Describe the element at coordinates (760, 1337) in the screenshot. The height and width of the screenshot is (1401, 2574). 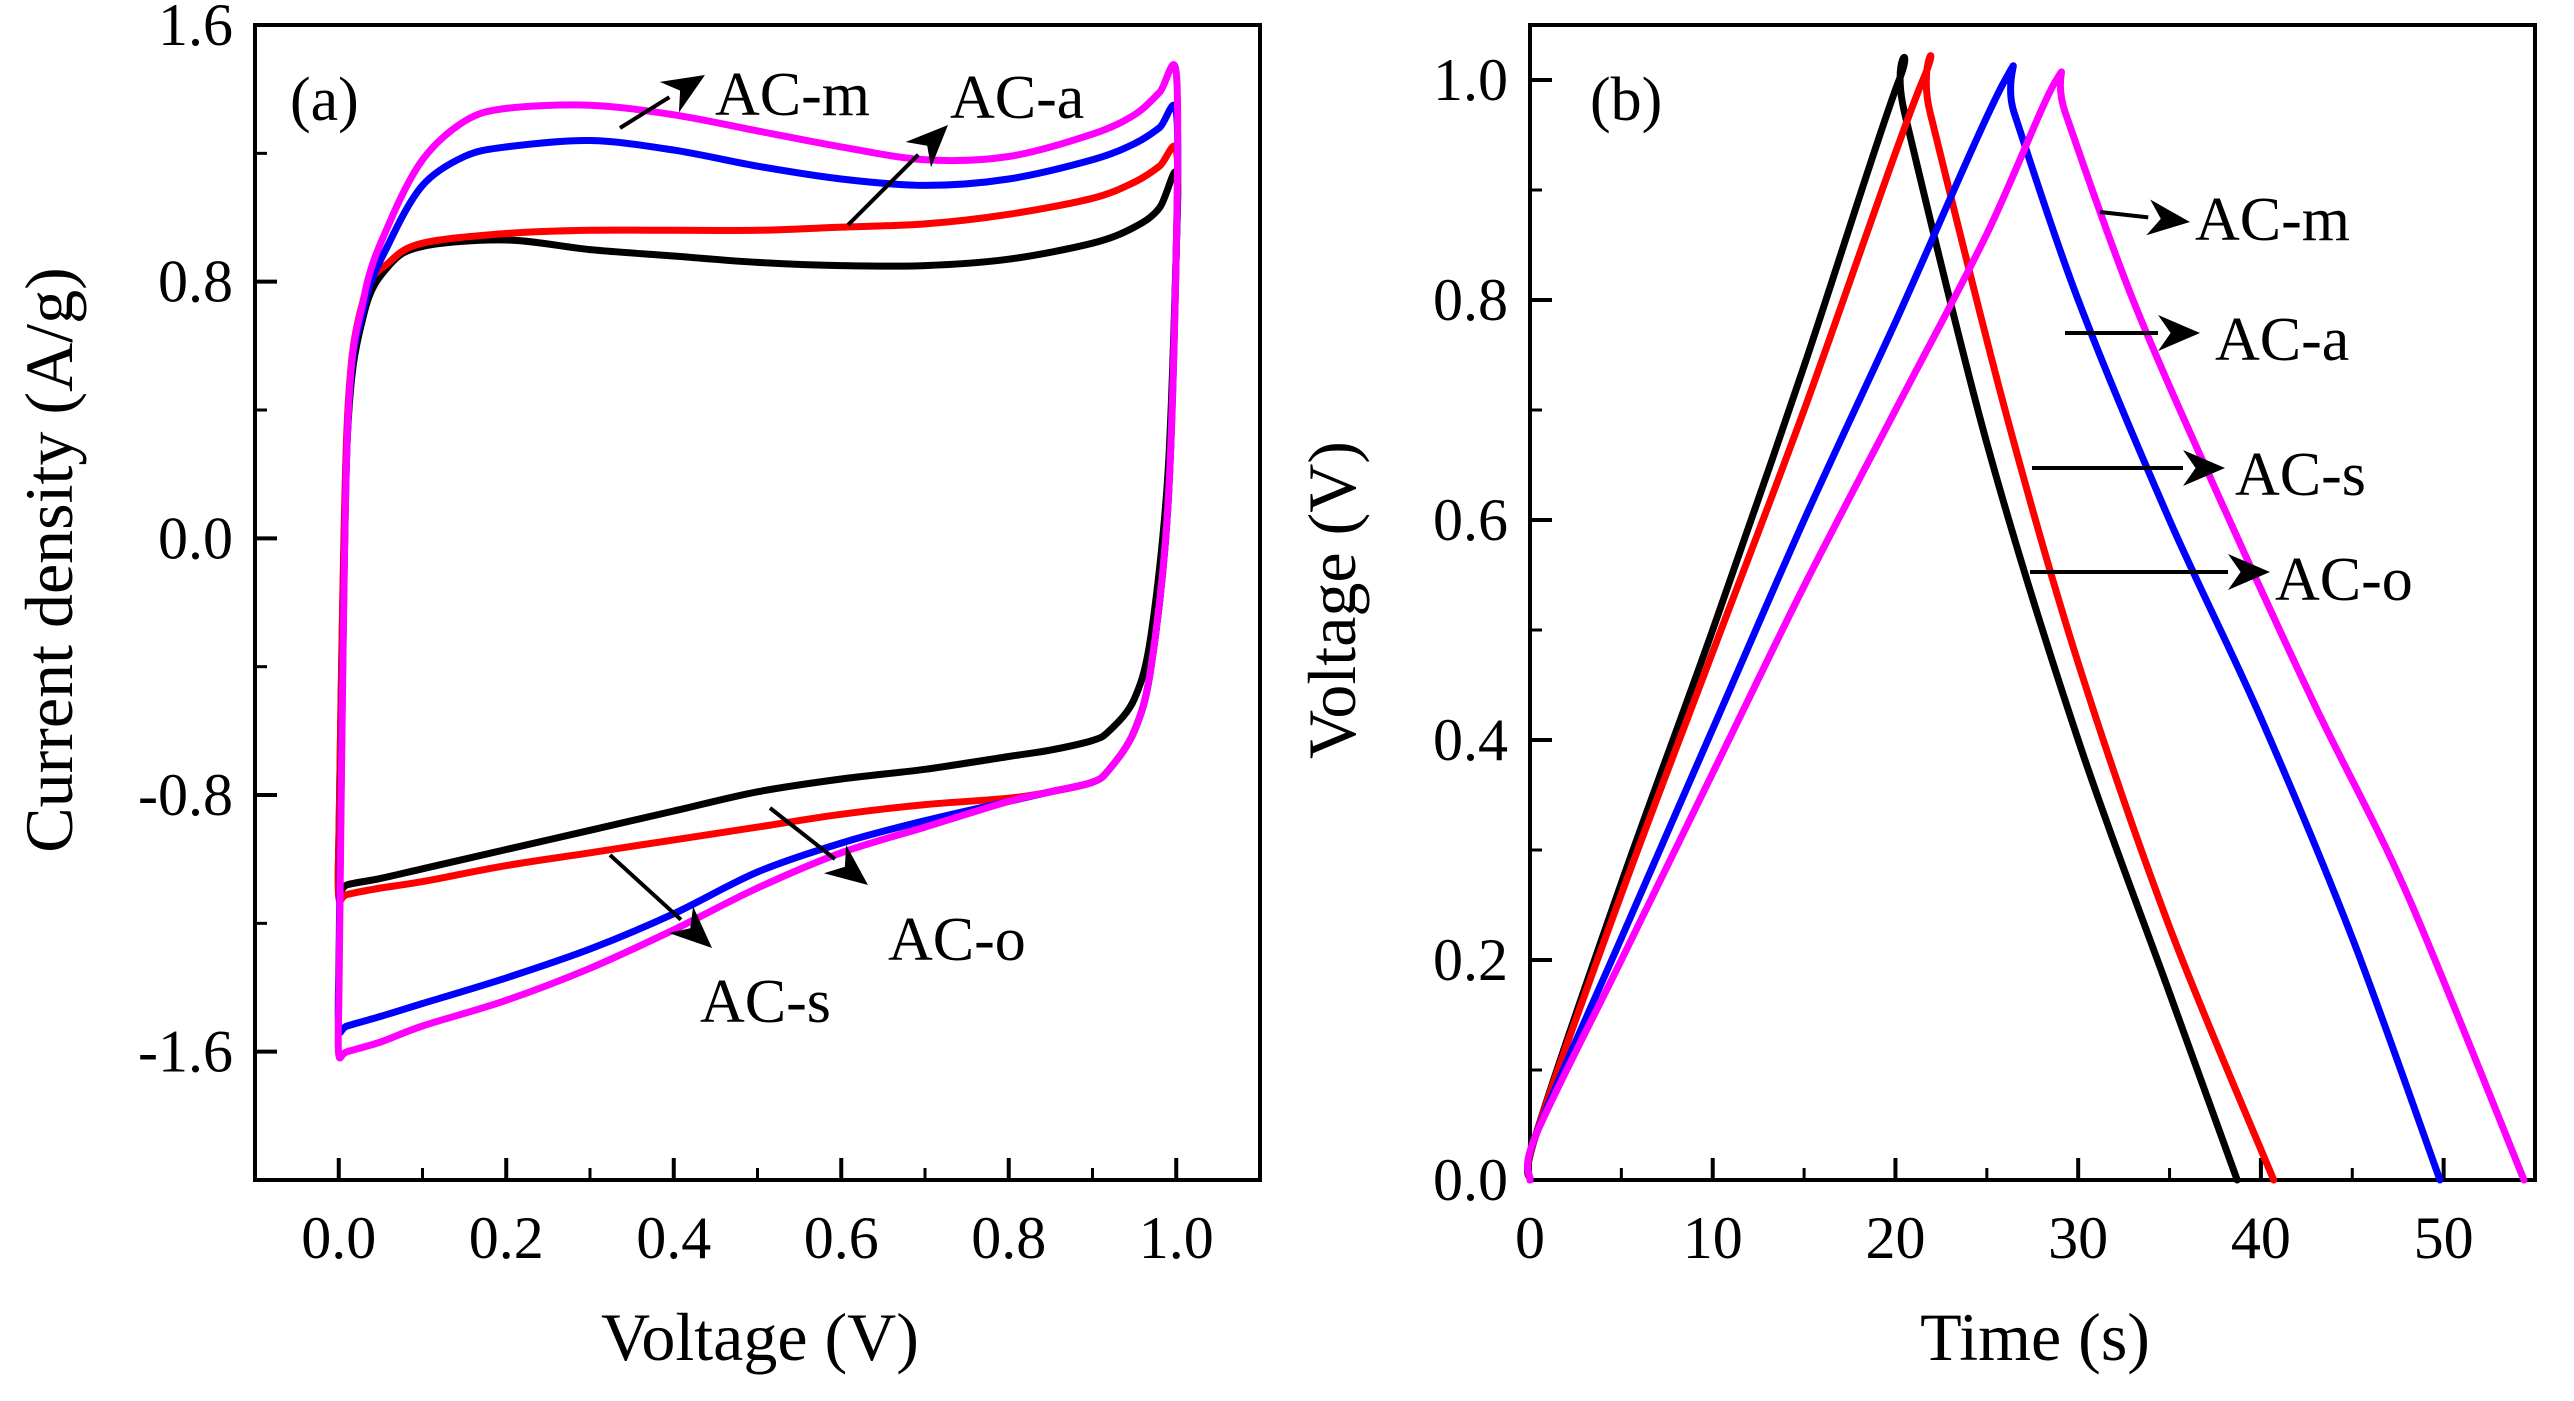
I see `panel-a-x-axis-title: Voltage (V)` at that location.